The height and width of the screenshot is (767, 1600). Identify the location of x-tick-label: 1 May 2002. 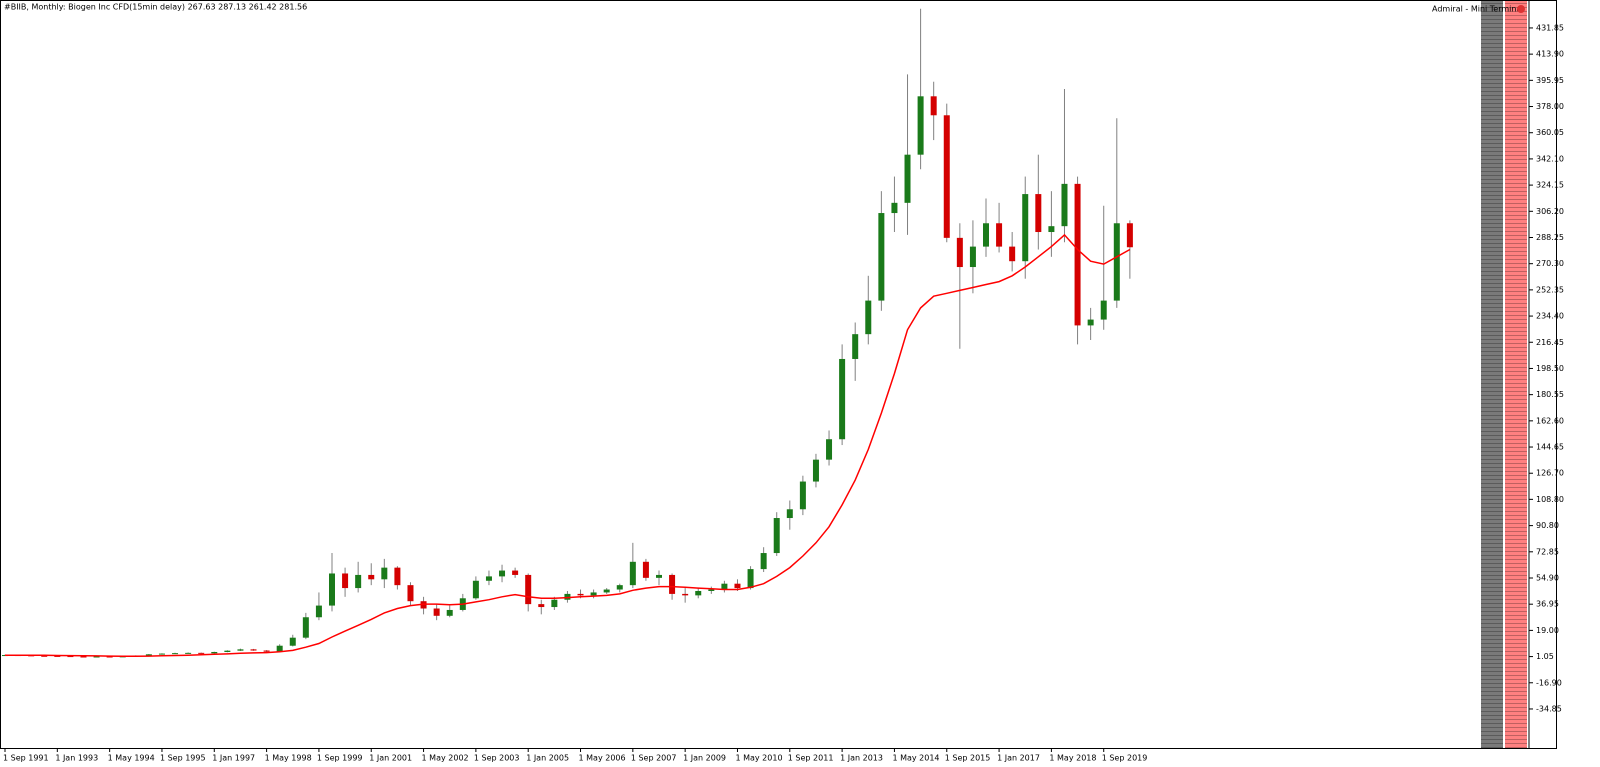
(445, 758).